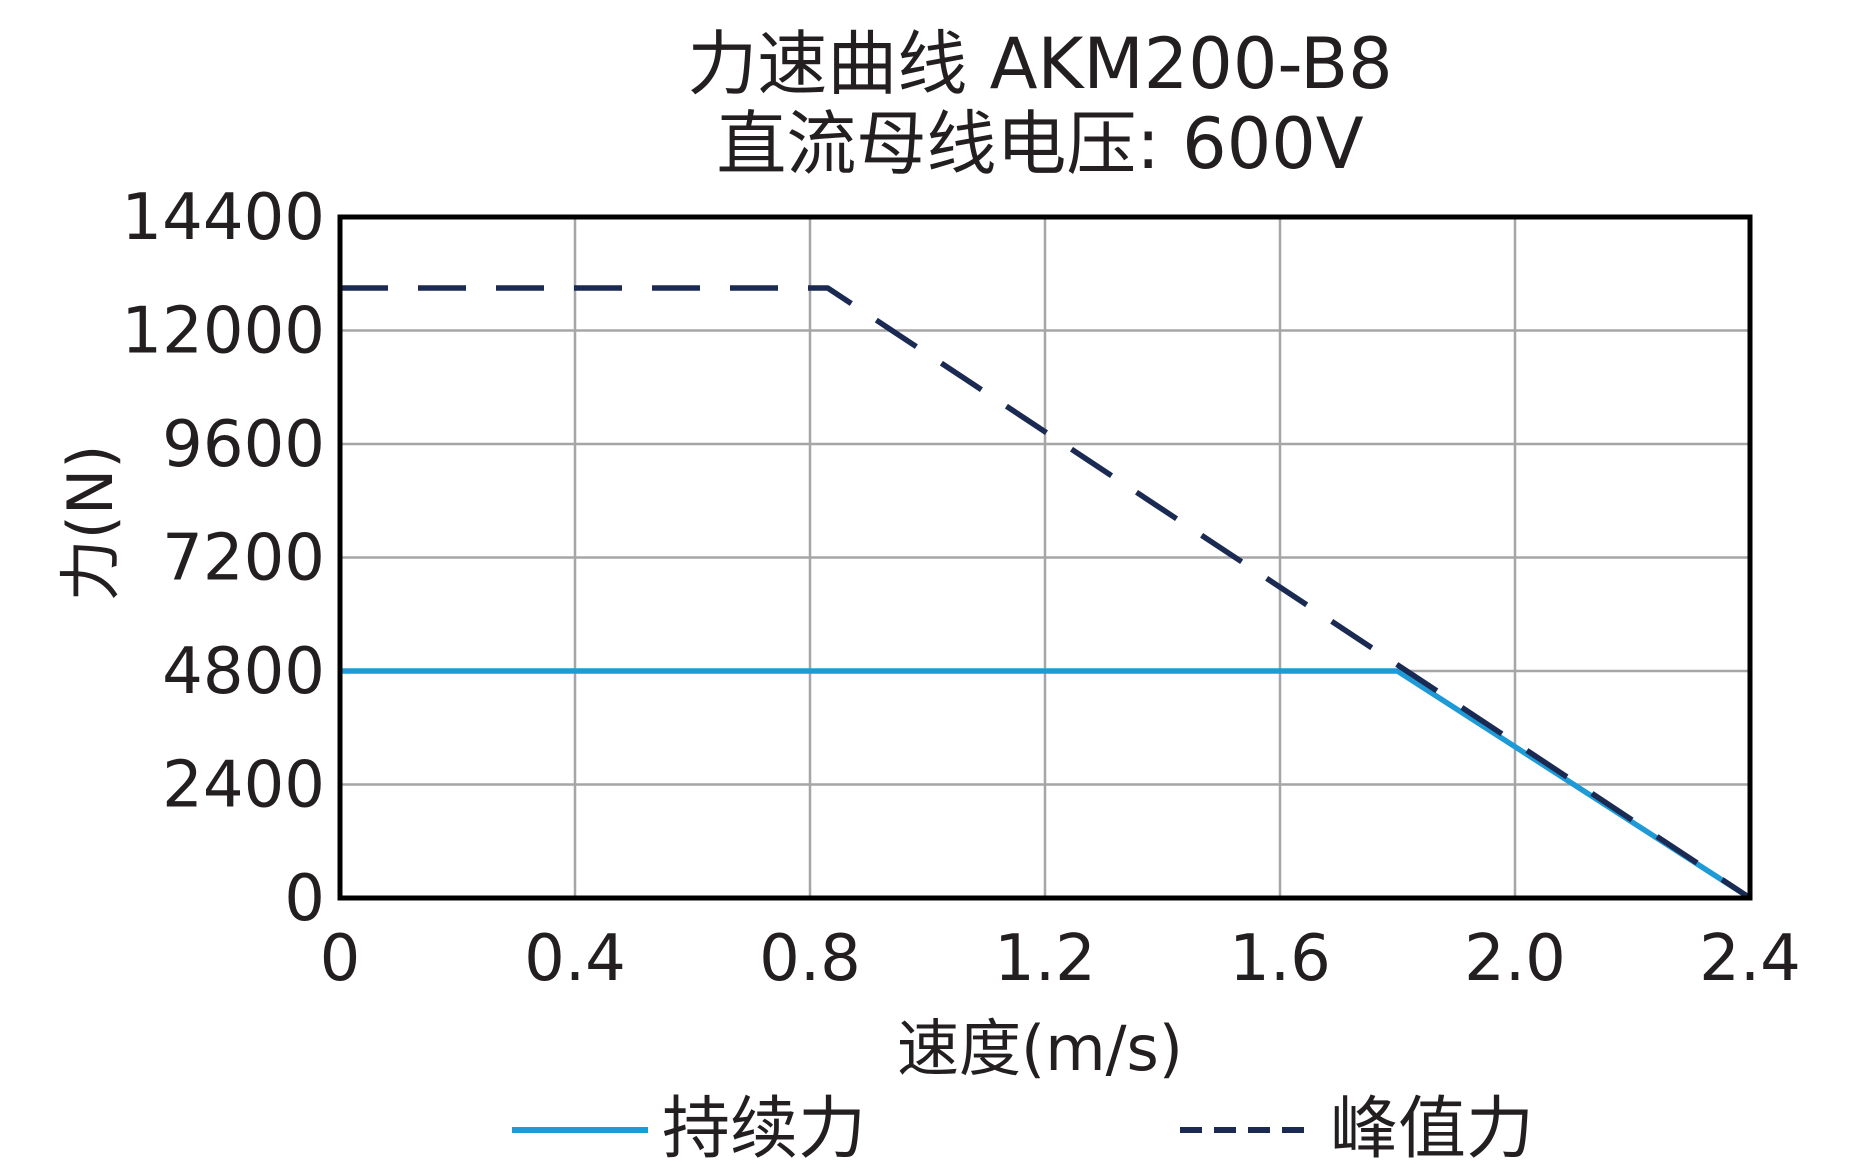  Describe the element at coordinates (1023, 1129) in the screenshot. I see `legend: 持续力 峰值力` at that location.